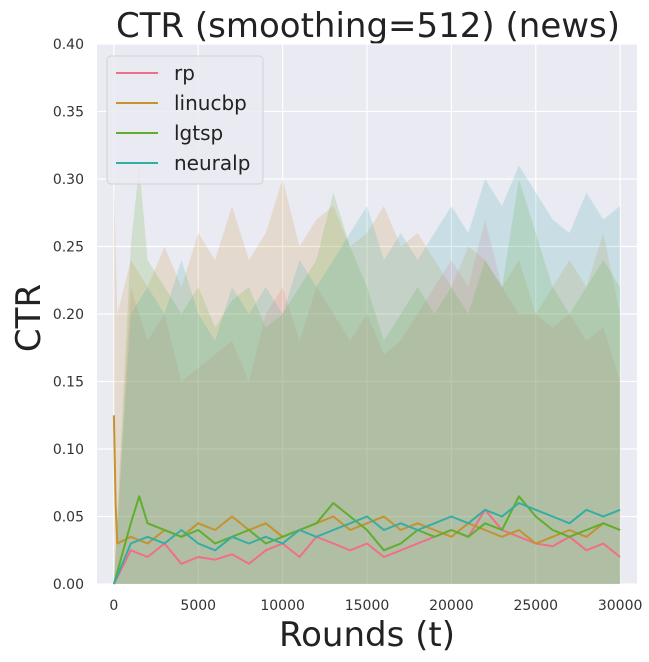 Image resolution: width=649 pixels, height=662 pixels. Describe the element at coordinates (184, 73) in the screenshot. I see `legend-label-rp: rp` at that location.